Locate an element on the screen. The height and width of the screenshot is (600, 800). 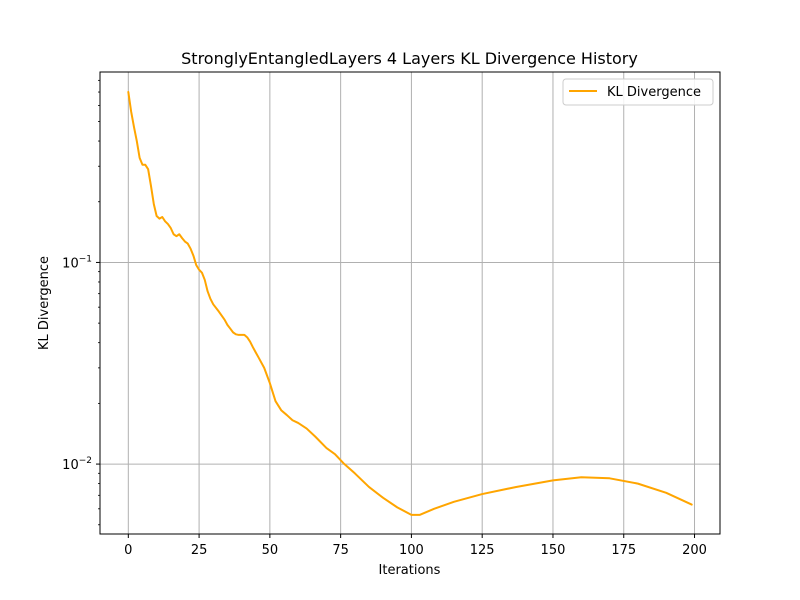
x-tick-label: 75 is located at coordinates (340, 550).